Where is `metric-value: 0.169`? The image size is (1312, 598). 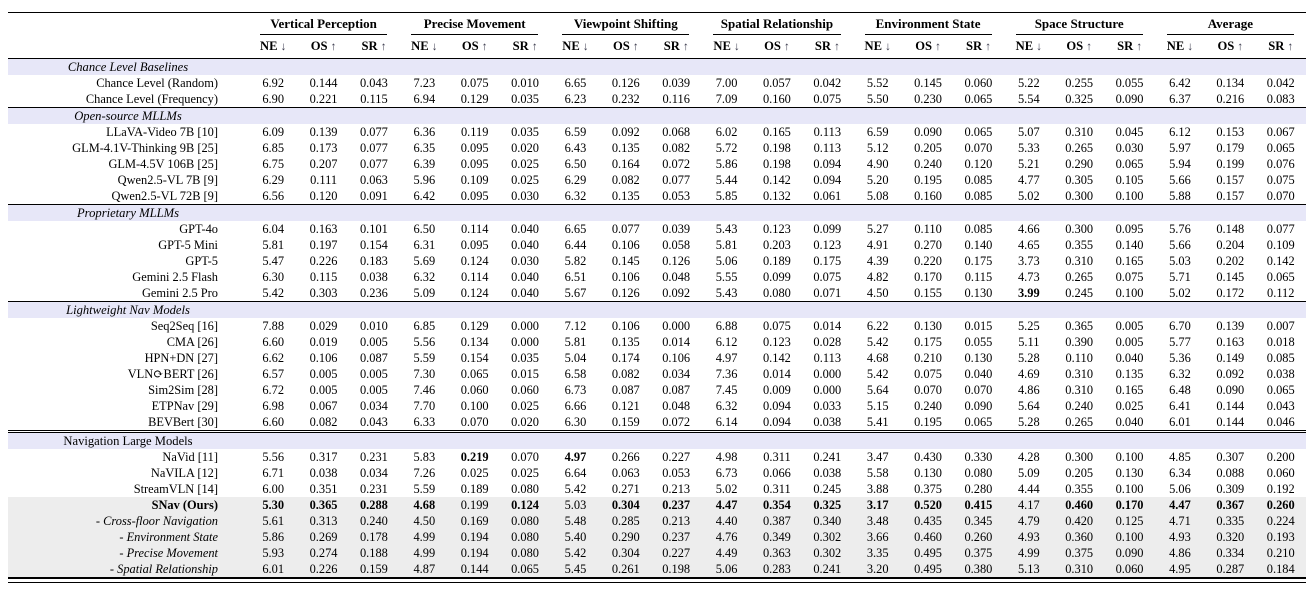
metric-value: 0.169 is located at coordinates (474, 521).